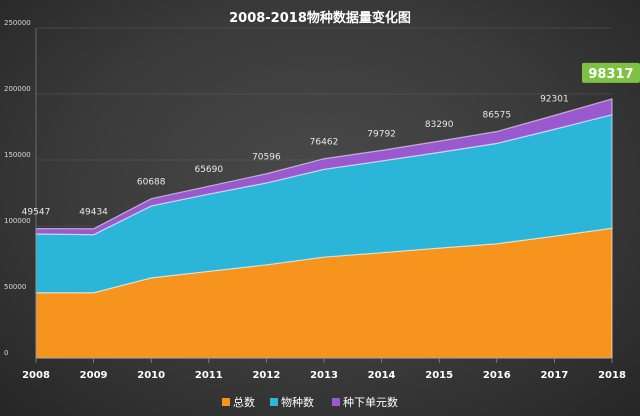 The image size is (640, 416). What do you see at coordinates (36, 213) in the screenshot?
I see `data-label: 49547` at bounding box center [36, 213].